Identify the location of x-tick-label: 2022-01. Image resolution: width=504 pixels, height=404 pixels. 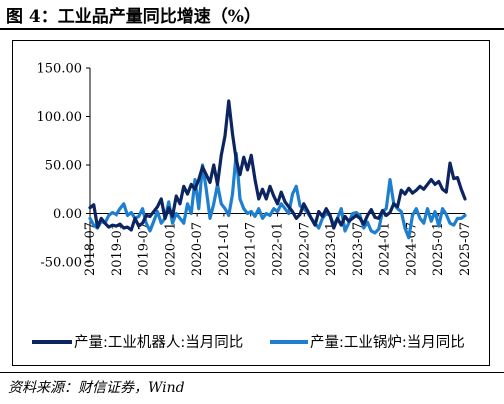
(278, 249).